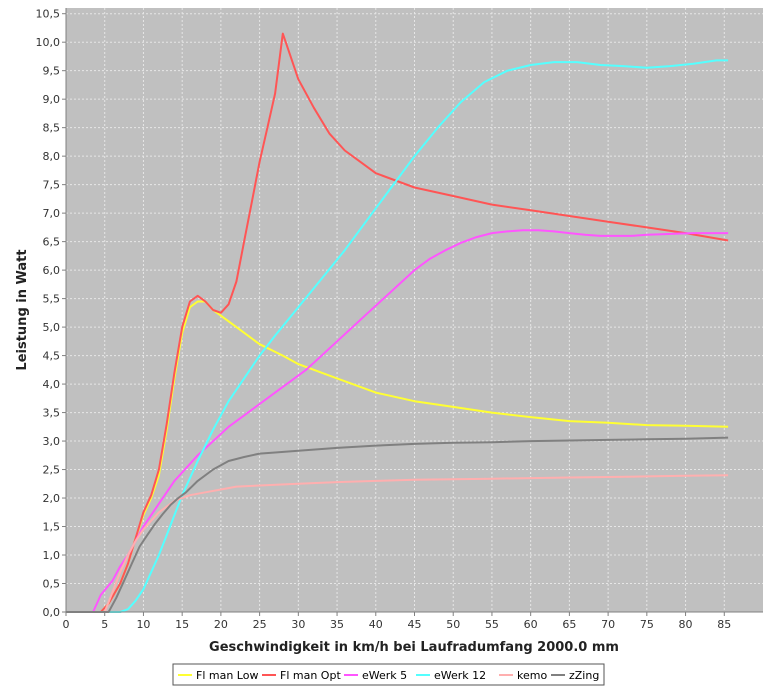 The image size is (776, 686). I want to click on y-tick-label: 6,0, so click(52, 270).